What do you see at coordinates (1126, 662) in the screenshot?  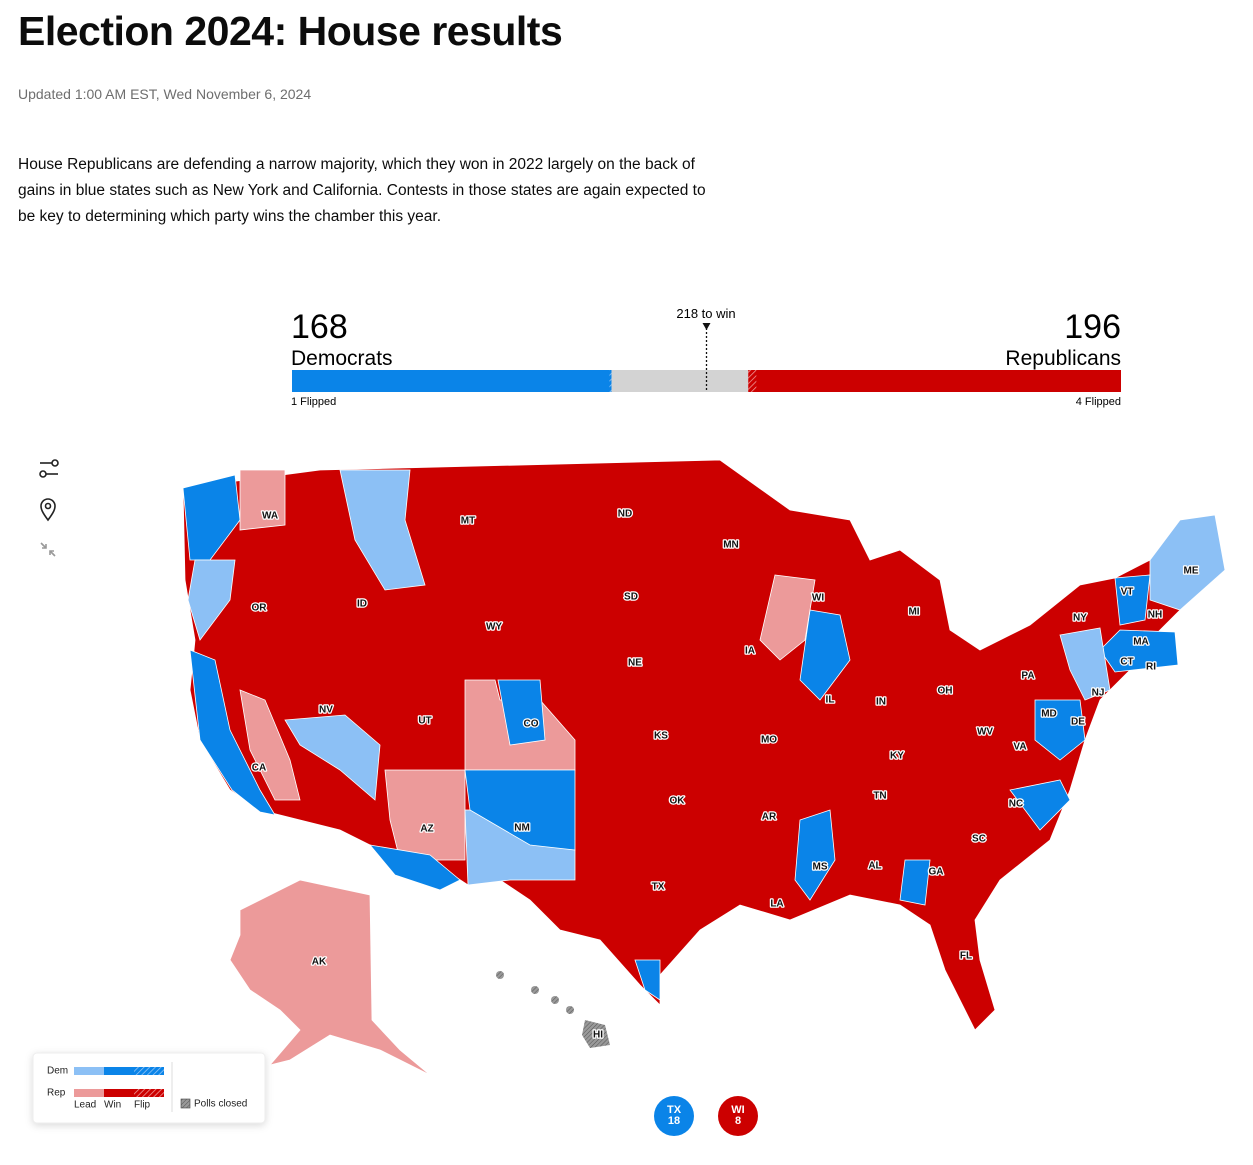 I see `state-label: CT` at bounding box center [1126, 662].